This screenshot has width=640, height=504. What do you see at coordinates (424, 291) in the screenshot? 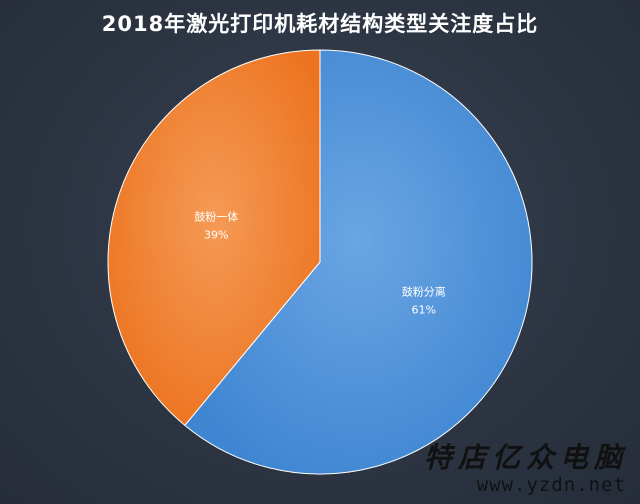
I see `slice-label-1: 鼓粉分离` at bounding box center [424, 291].